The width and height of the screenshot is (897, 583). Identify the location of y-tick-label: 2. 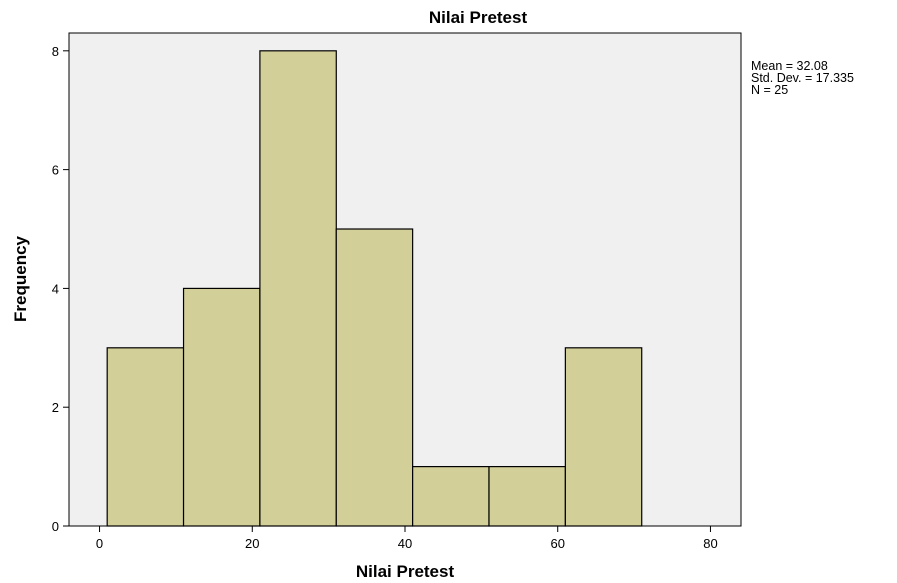
(55, 407).